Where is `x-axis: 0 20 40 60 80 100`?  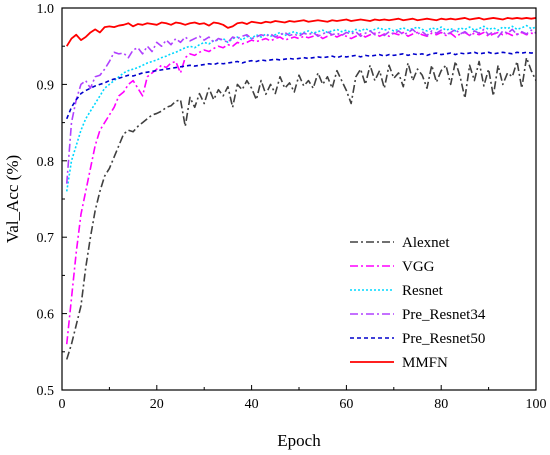
x-axis: 0 20 40 60 80 100 is located at coordinates (303, 398).